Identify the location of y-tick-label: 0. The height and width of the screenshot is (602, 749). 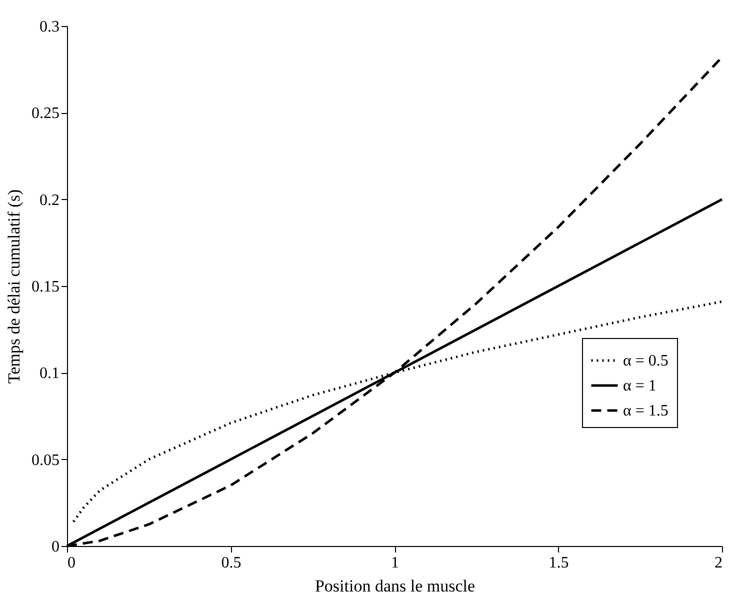
(56, 547).